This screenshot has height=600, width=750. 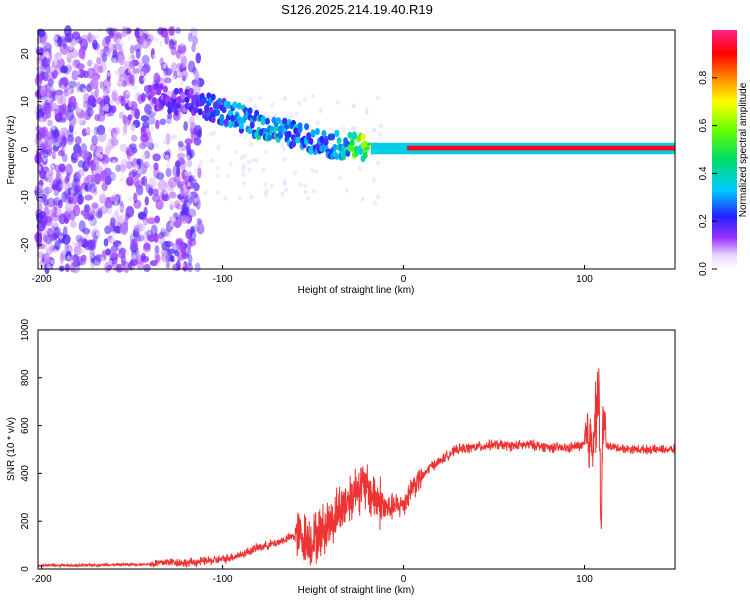 I want to click on figure-title: S126.2025.214.19.40.R19, so click(x=357, y=9).